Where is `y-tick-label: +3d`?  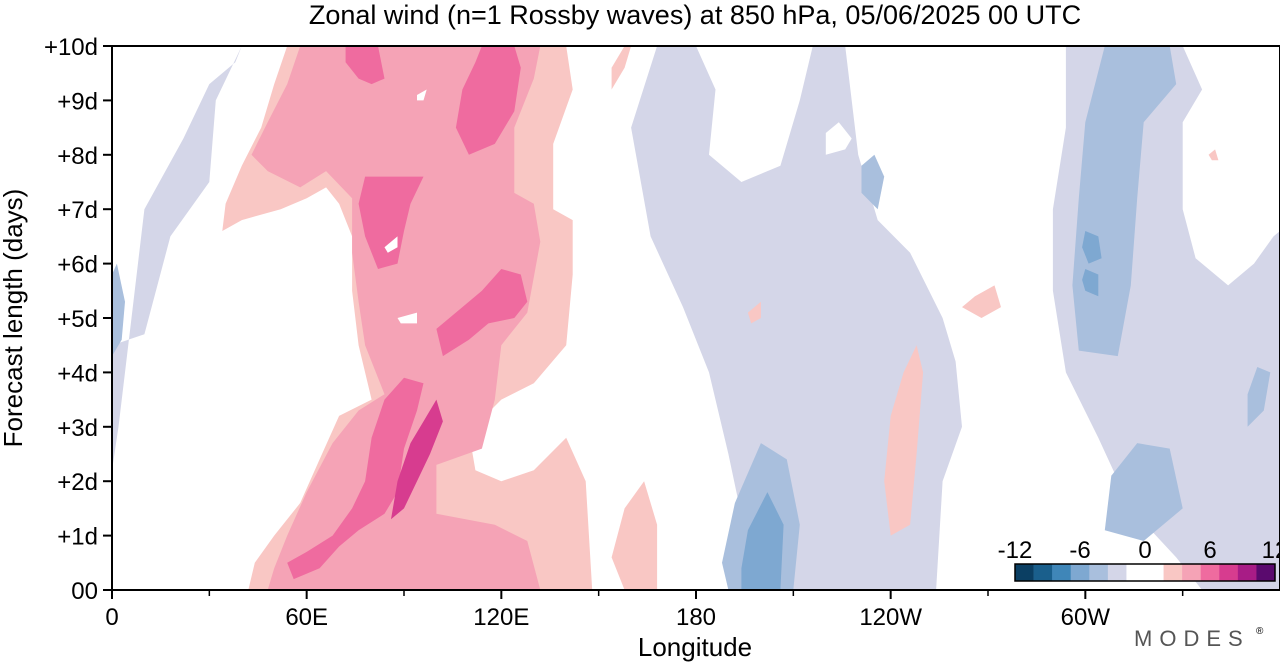 y-tick-label: +3d is located at coordinates (77, 428).